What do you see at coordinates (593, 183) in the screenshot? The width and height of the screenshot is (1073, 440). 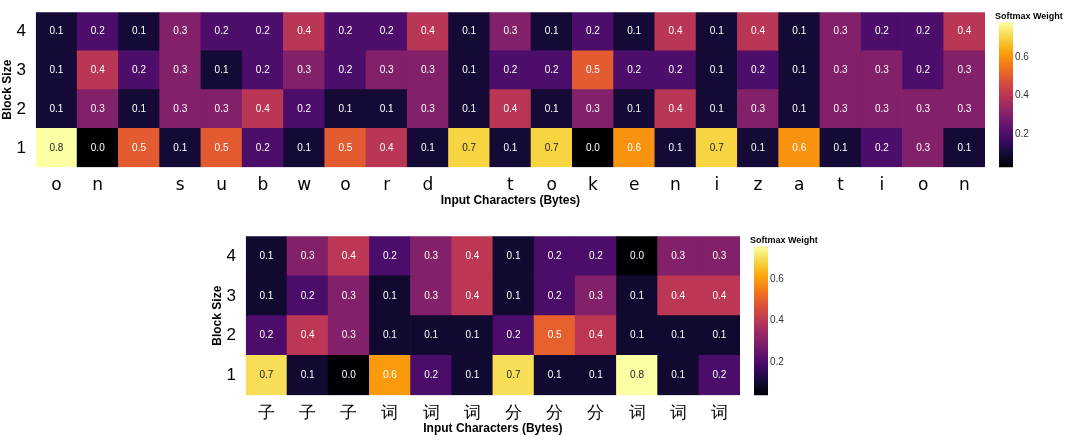 I see `x-tick-label: k` at bounding box center [593, 183].